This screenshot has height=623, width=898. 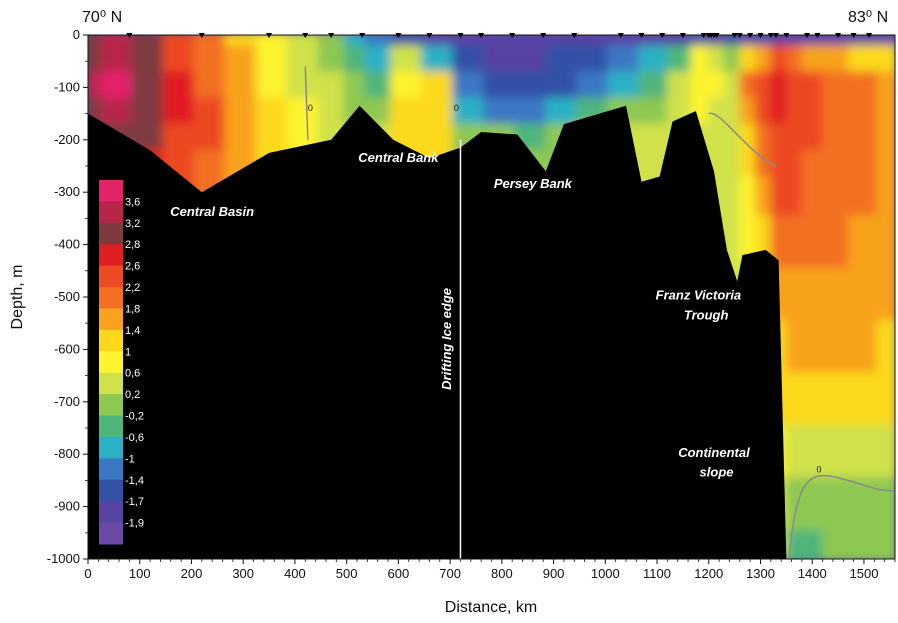 What do you see at coordinates (128, 352) in the screenshot?
I see `legend-label: 1` at bounding box center [128, 352].